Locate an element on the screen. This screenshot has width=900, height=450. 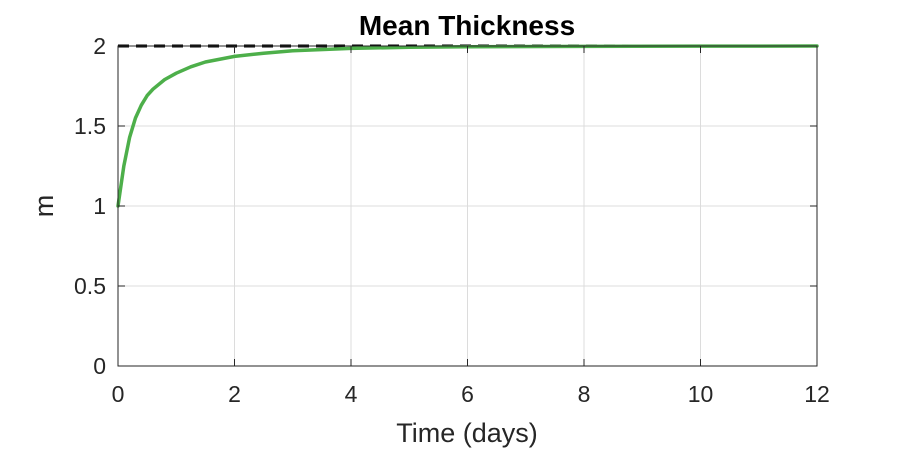
x-tick-labels: 0 2 4 6 8 10 12 is located at coordinates (471, 394).